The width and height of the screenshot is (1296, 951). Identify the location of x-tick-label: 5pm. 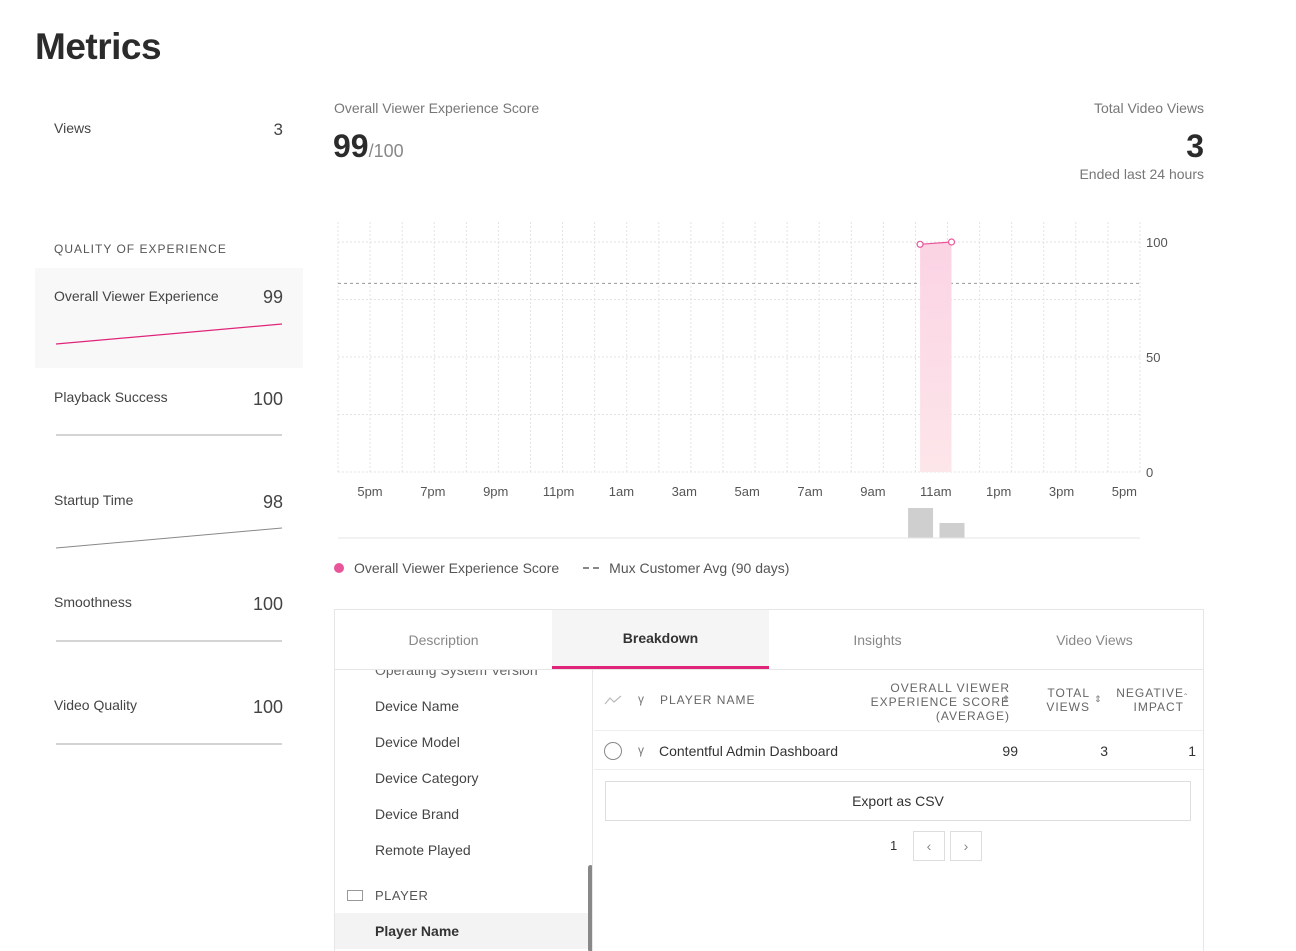
(1124, 491).